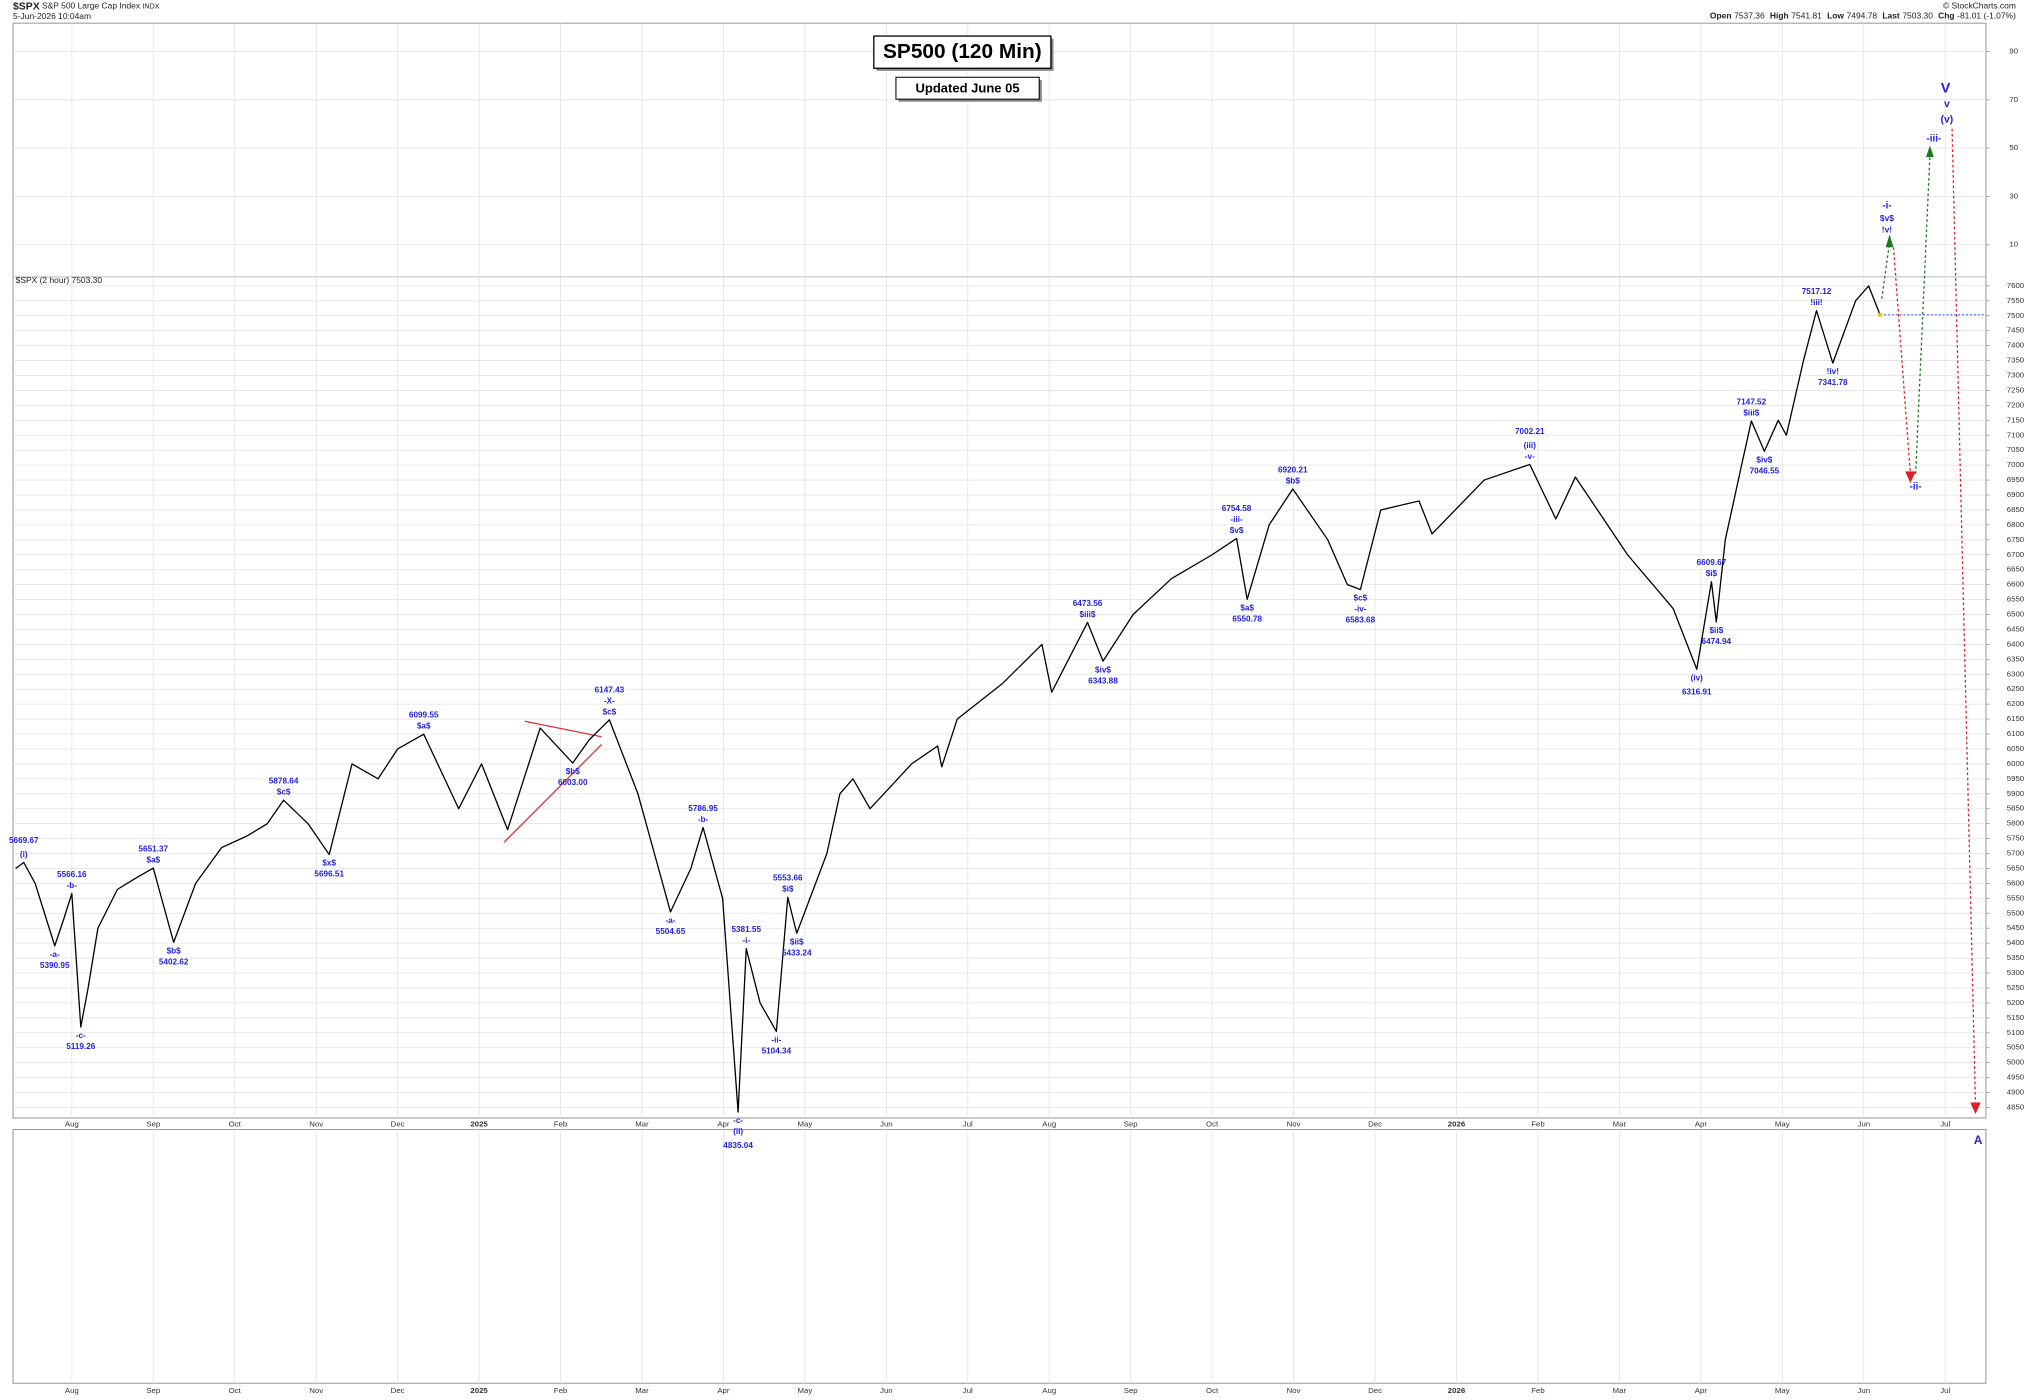 Image resolution: width=2025 pixels, height=1400 pixels. Describe the element at coordinates (777, 1051) in the screenshot. I see `wave-price: 5104.34` at that location.